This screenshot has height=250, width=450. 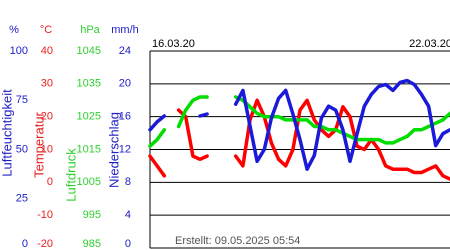 What do you see at coordinates (70, 175) in the screenshot?
I see `axis-title: Luftdruck` at bounding box center [70, 175].